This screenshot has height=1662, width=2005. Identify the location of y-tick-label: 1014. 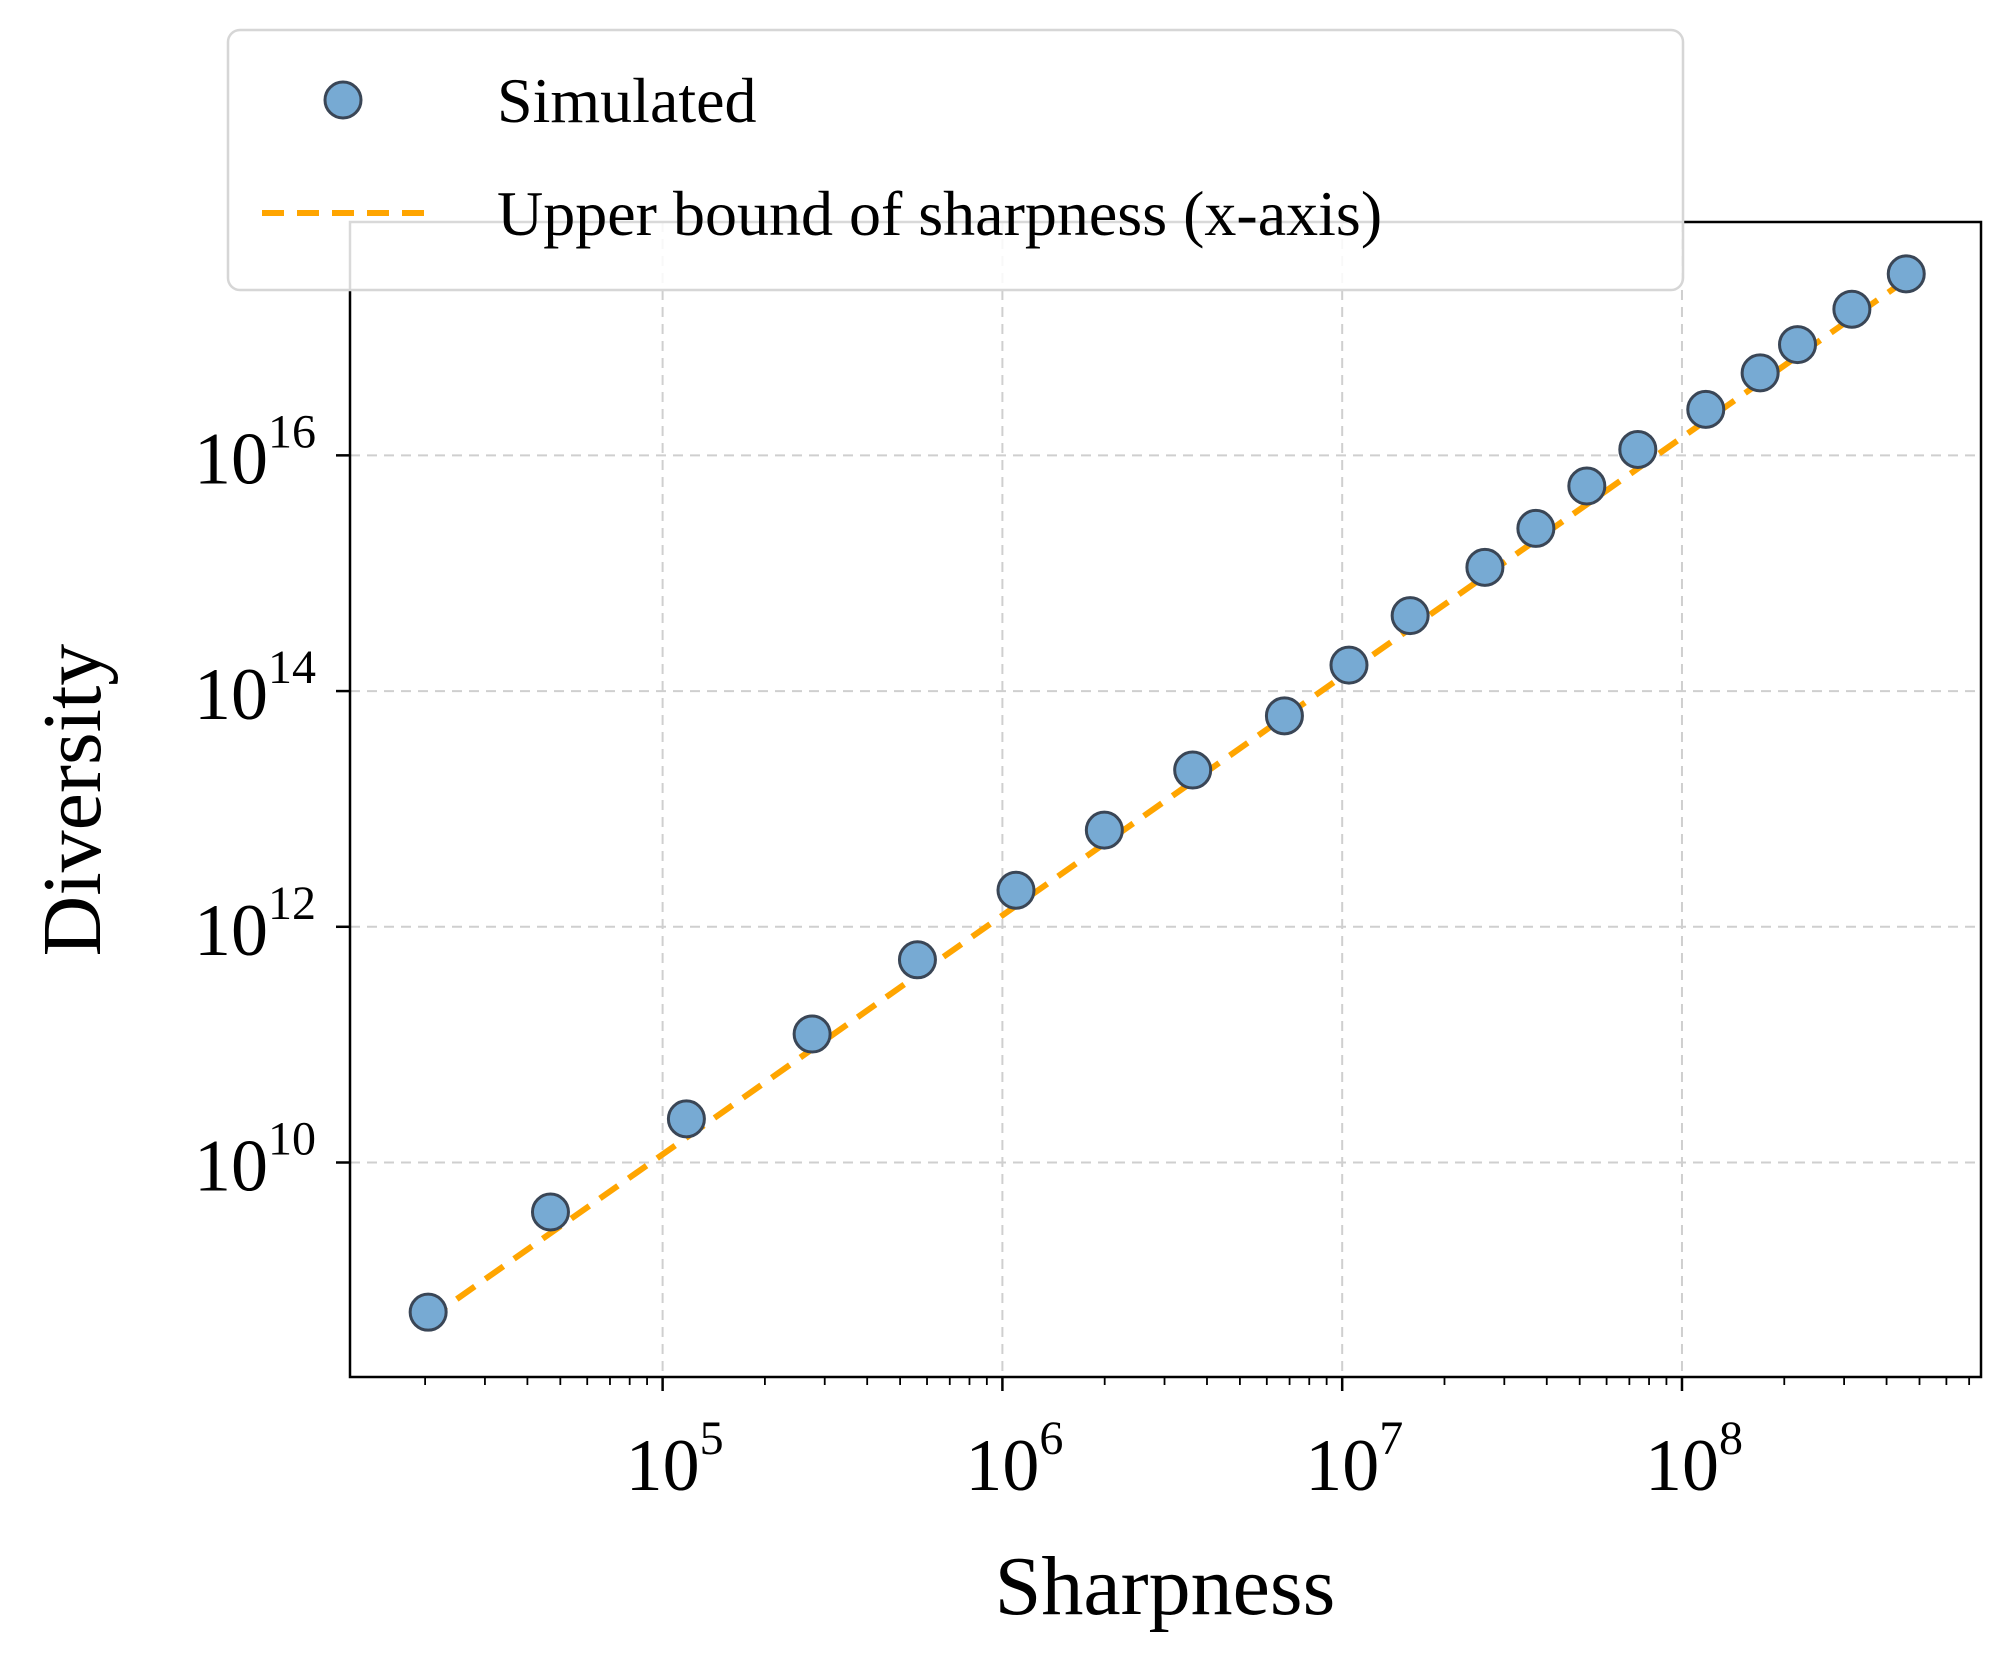
(255, 688).